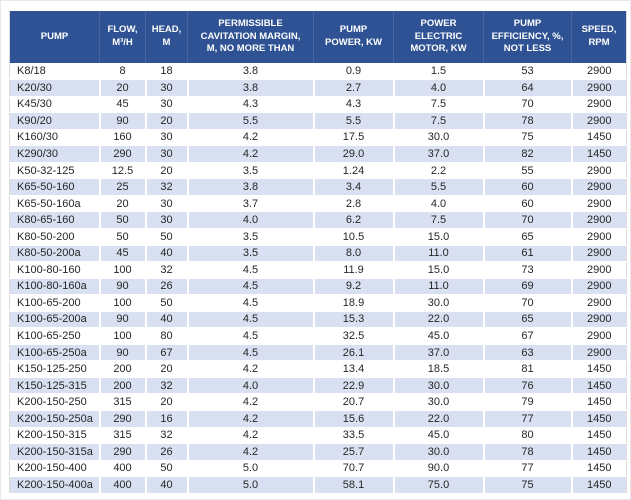 The image size is (631, 500). I want to click on cell-pump: K200-150-315a, so click(55, 452).